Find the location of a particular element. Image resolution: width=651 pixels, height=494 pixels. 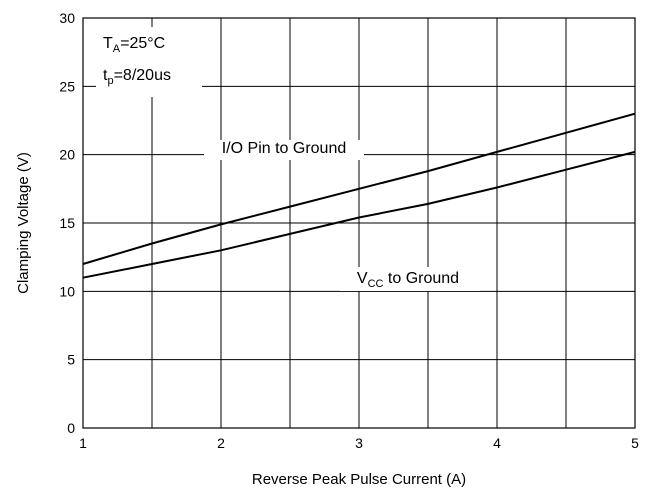

io-label-background is located at coordinates (284, 150).